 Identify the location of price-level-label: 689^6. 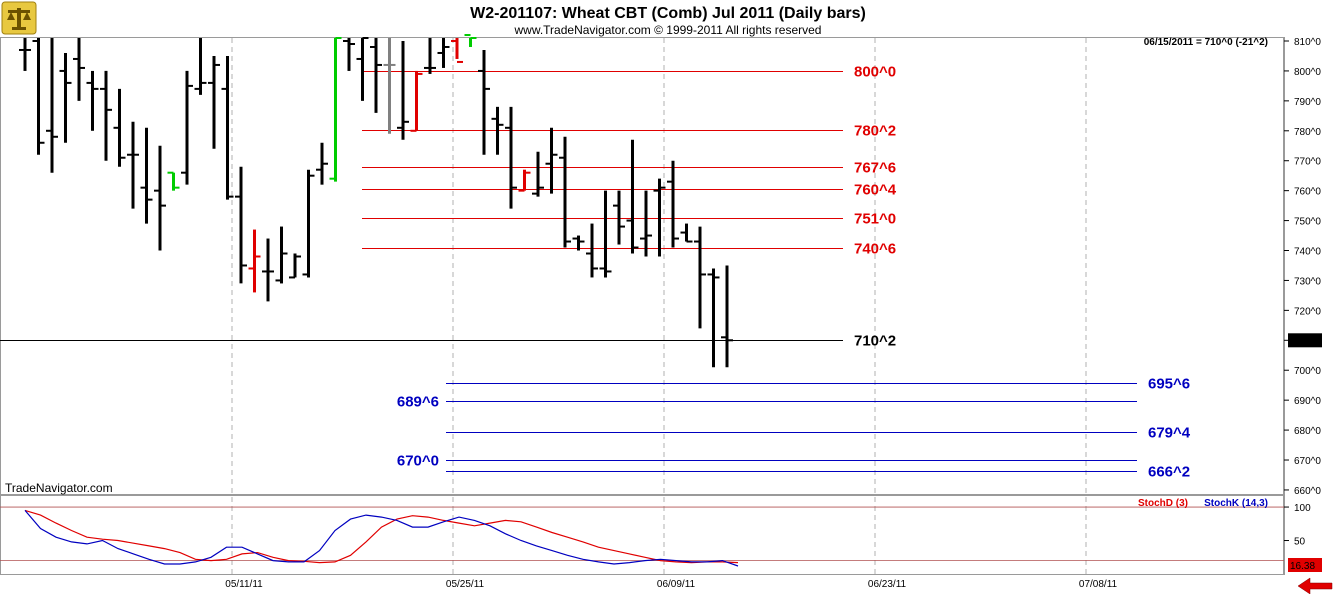
(418, 402).